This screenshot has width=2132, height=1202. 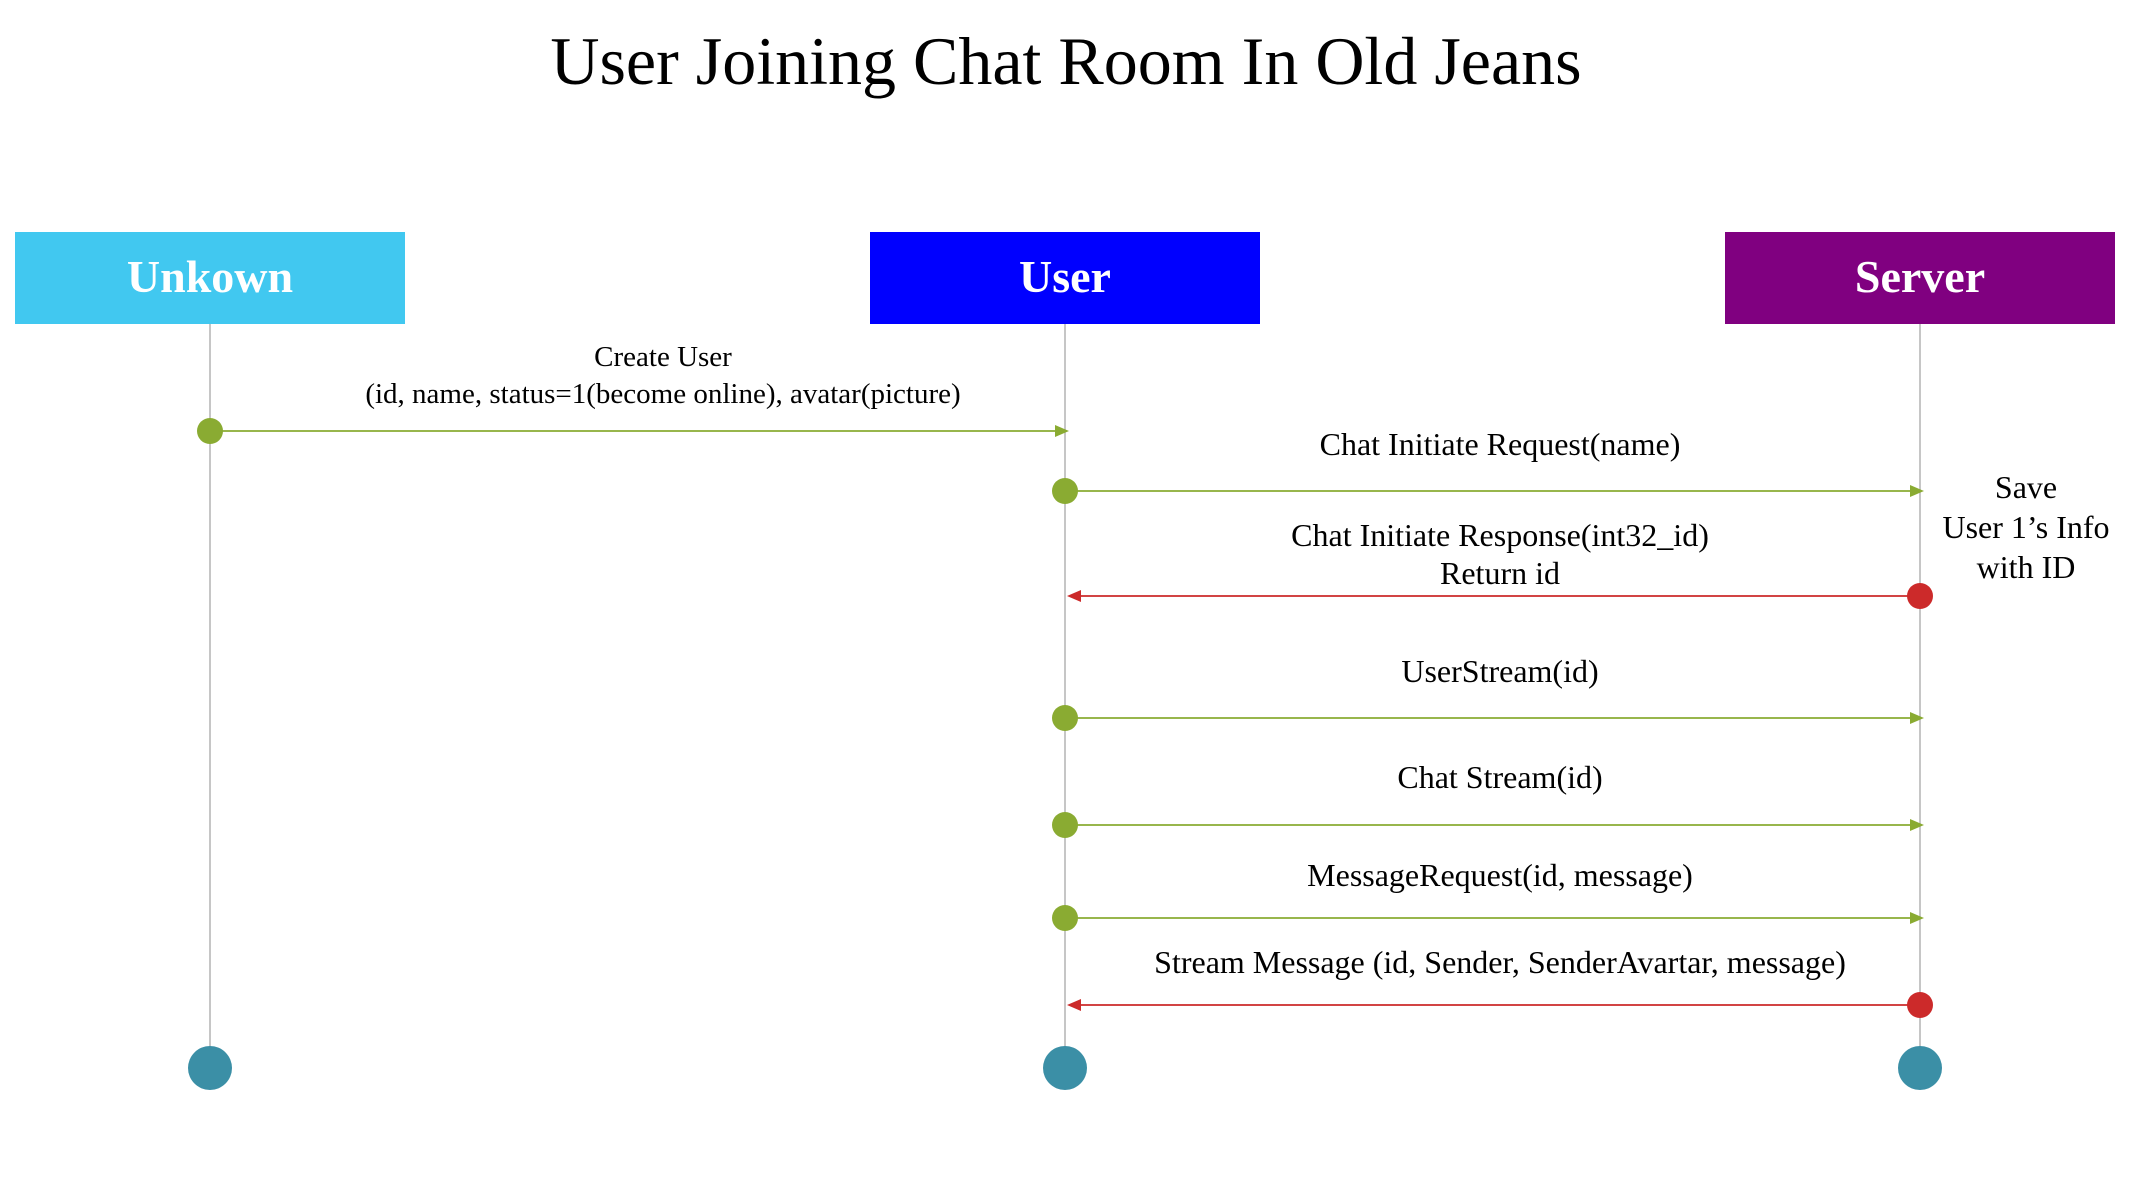 I want to click on note-line: User 1’s Info, so click(x=2025, y=527).